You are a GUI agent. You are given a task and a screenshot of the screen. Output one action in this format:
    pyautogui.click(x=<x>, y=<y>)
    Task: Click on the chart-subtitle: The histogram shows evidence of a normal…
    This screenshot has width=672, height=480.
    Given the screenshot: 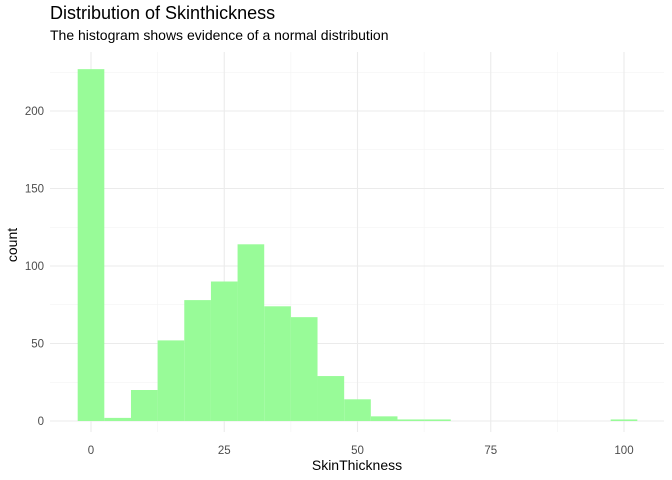 What is the action you would take?
    pyautogui.click(x=219, y=35)
    